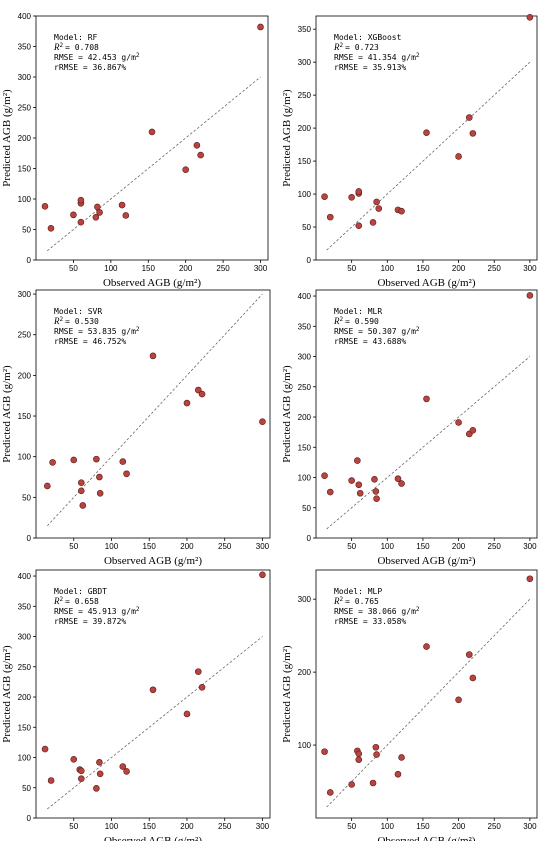 The width and height of the screenshot is (550, 841). Describe the element at coordinates (358, 311) in the screenshot. I see `stats-model: Model: MLR` at that location.